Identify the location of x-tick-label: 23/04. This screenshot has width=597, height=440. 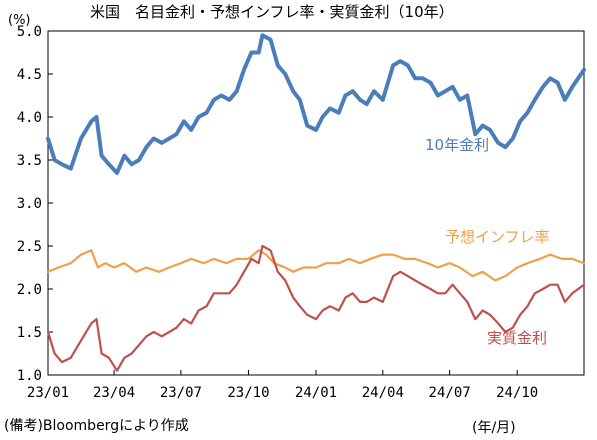
(114, 393).